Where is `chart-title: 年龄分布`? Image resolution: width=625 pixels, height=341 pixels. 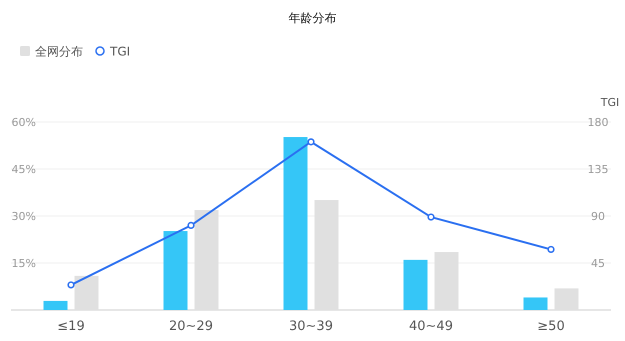 chart-title: 年龄分布 is located at coordinates (312, 18).